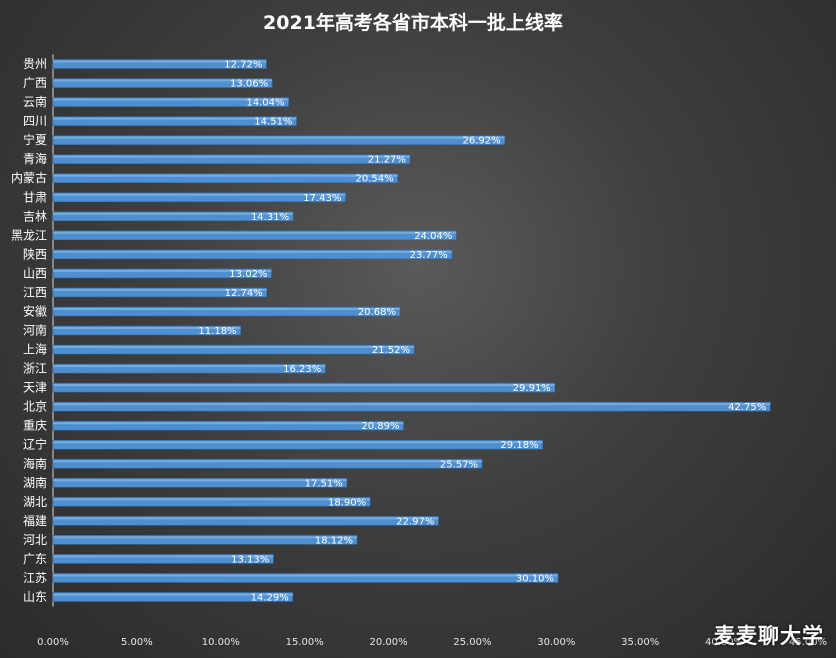 The height and width of the screenshot is (658, 836). What do you see at coordinates (35, 540) in the screenshot?
I see `category-label: 河北` at bounding box center [35, 540].